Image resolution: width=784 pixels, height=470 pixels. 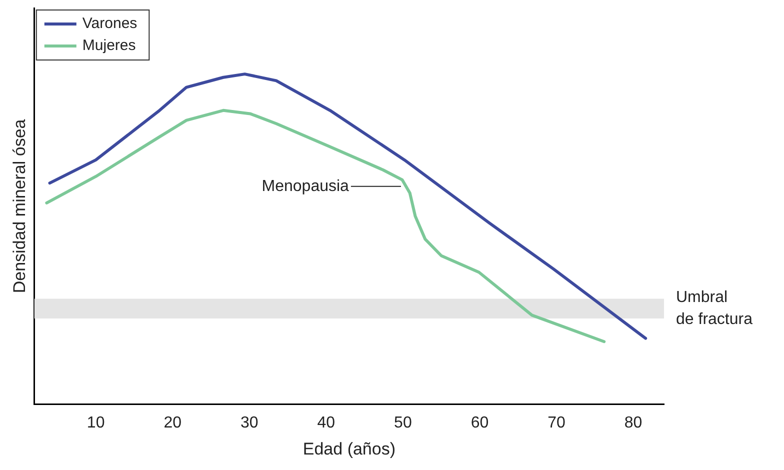 What do you see at coordinates (403, 423) in the screenshot?
I see `x-tick-label: 50` at bounding box center [403, 423].